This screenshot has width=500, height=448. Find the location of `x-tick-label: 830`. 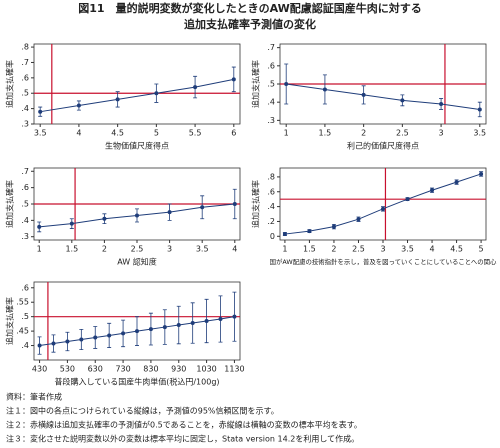

x-tick-label: 830 is located at coordinates (150, 369).